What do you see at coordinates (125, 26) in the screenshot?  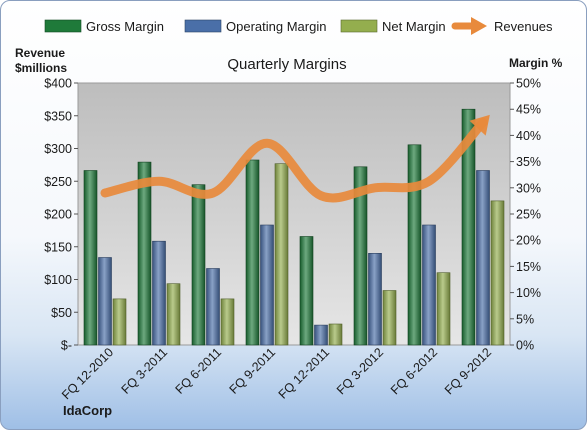 I see `legend-label: Gross Margin` at bounding box center [125, 26].